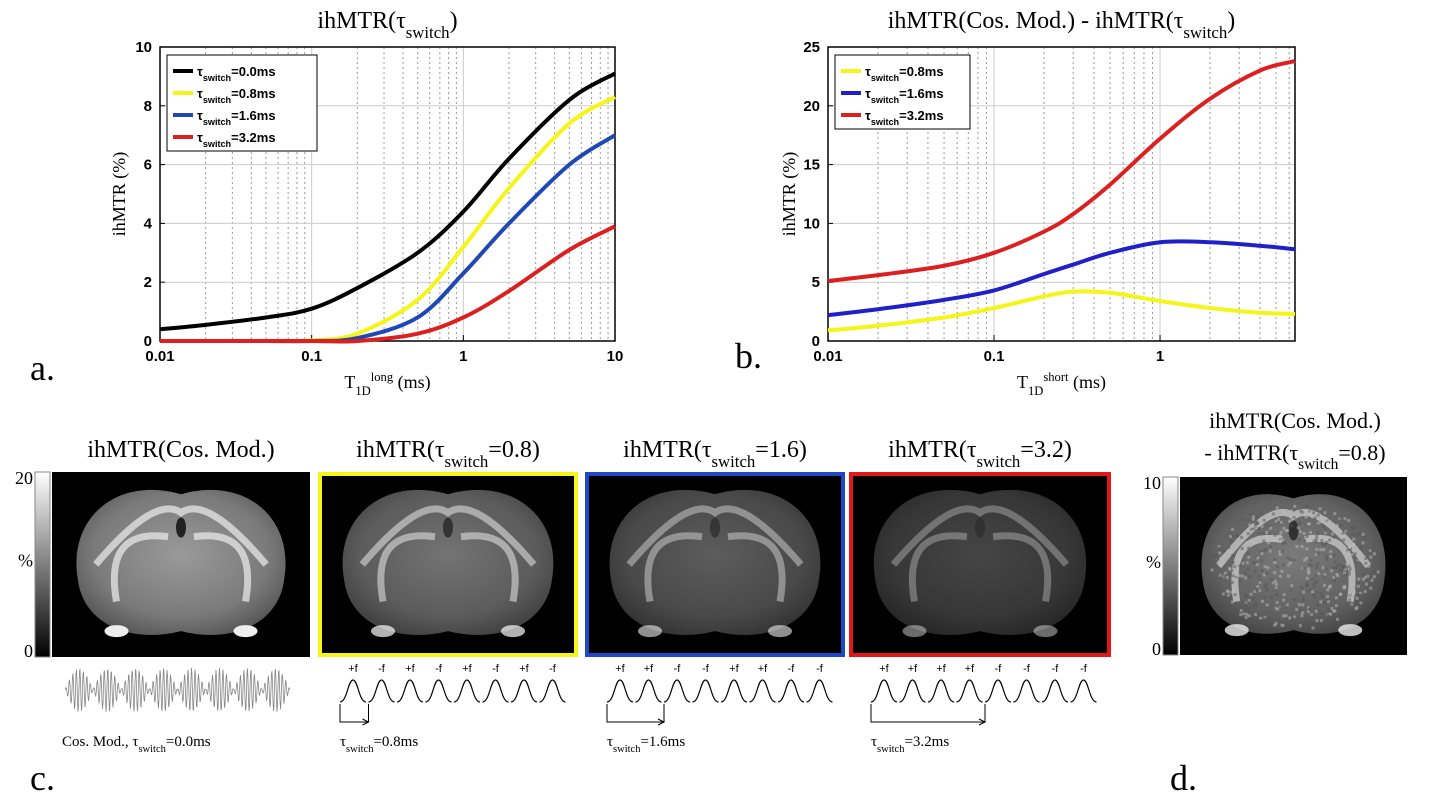 Image resolution: width=1447 pixels, height=802 pixels. What do you see at coordinates (463, 356) in the screenshot?
I see `x-tick-label: 1` at bounding box center [463, 356].